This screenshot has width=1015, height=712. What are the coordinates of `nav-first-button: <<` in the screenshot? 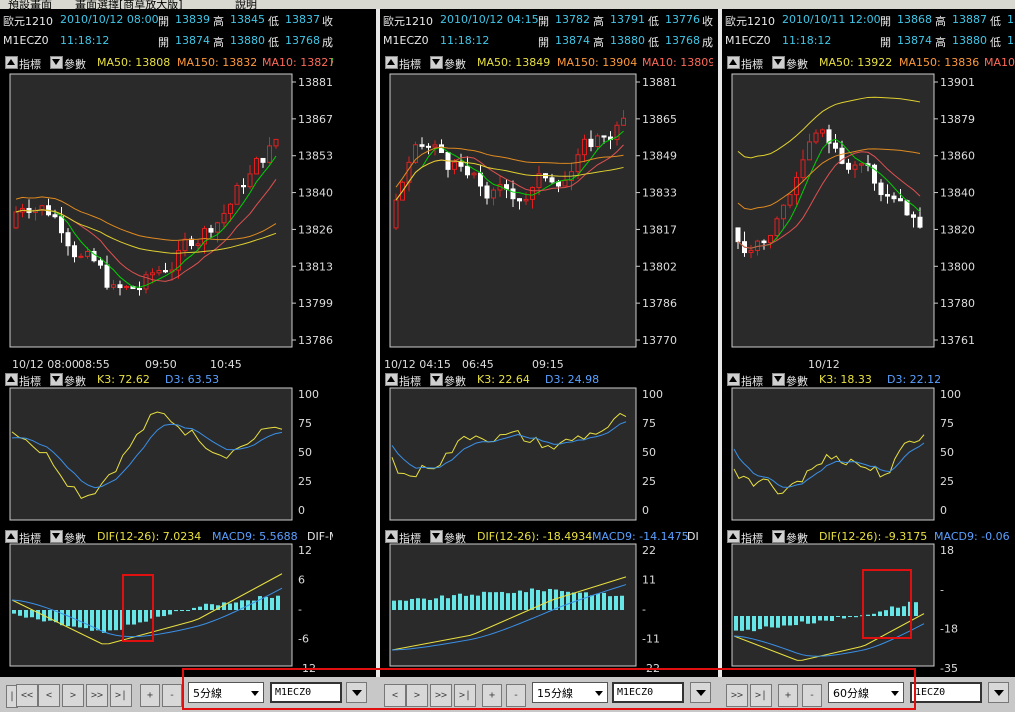 It's located at (27, 695).